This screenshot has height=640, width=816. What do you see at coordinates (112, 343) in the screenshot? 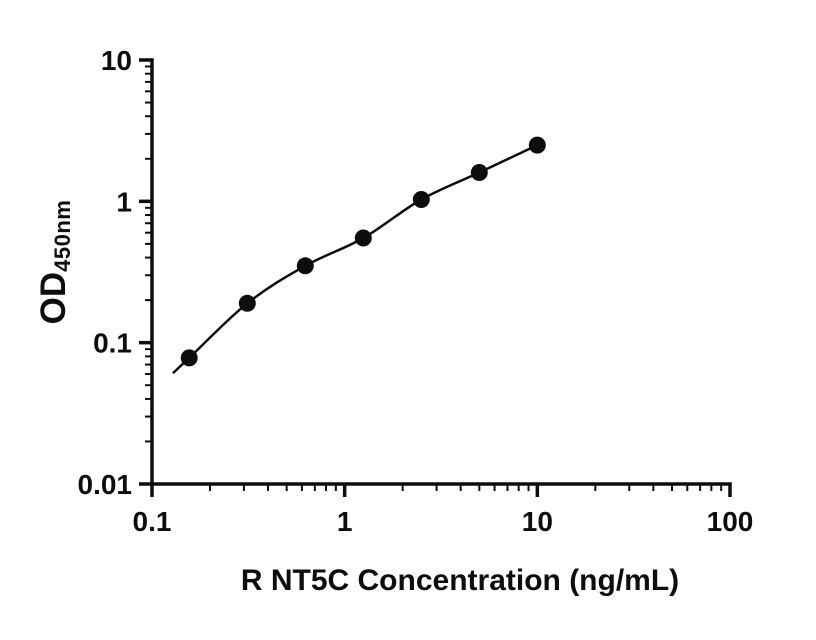
I see `y-tick-label: 0.1` at bounding box center [112, 343].